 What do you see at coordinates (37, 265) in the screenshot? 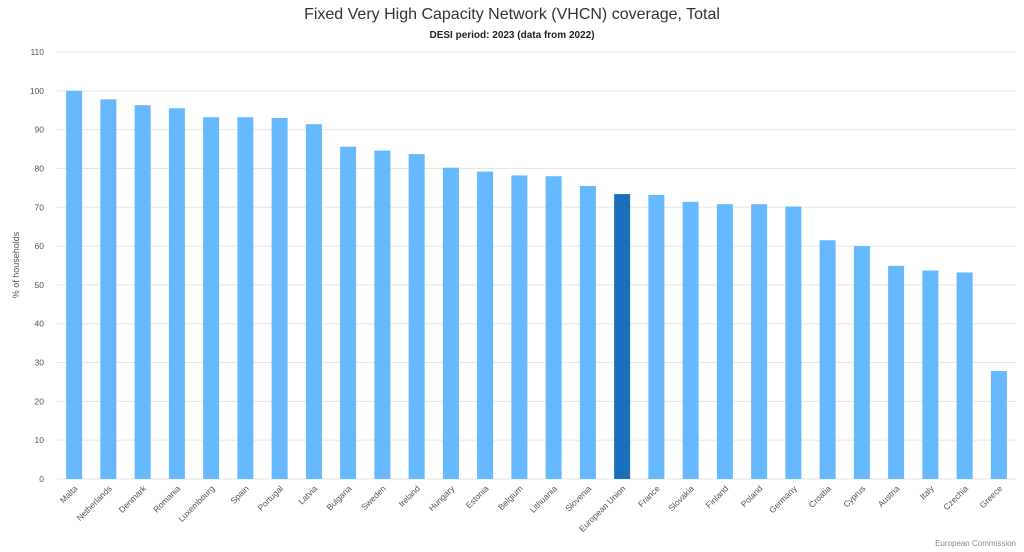
I see `y-axis-tick-labels: 0 10 20 30 40 50 60 70 80 90 100 110` at bounding box center [37, 265].